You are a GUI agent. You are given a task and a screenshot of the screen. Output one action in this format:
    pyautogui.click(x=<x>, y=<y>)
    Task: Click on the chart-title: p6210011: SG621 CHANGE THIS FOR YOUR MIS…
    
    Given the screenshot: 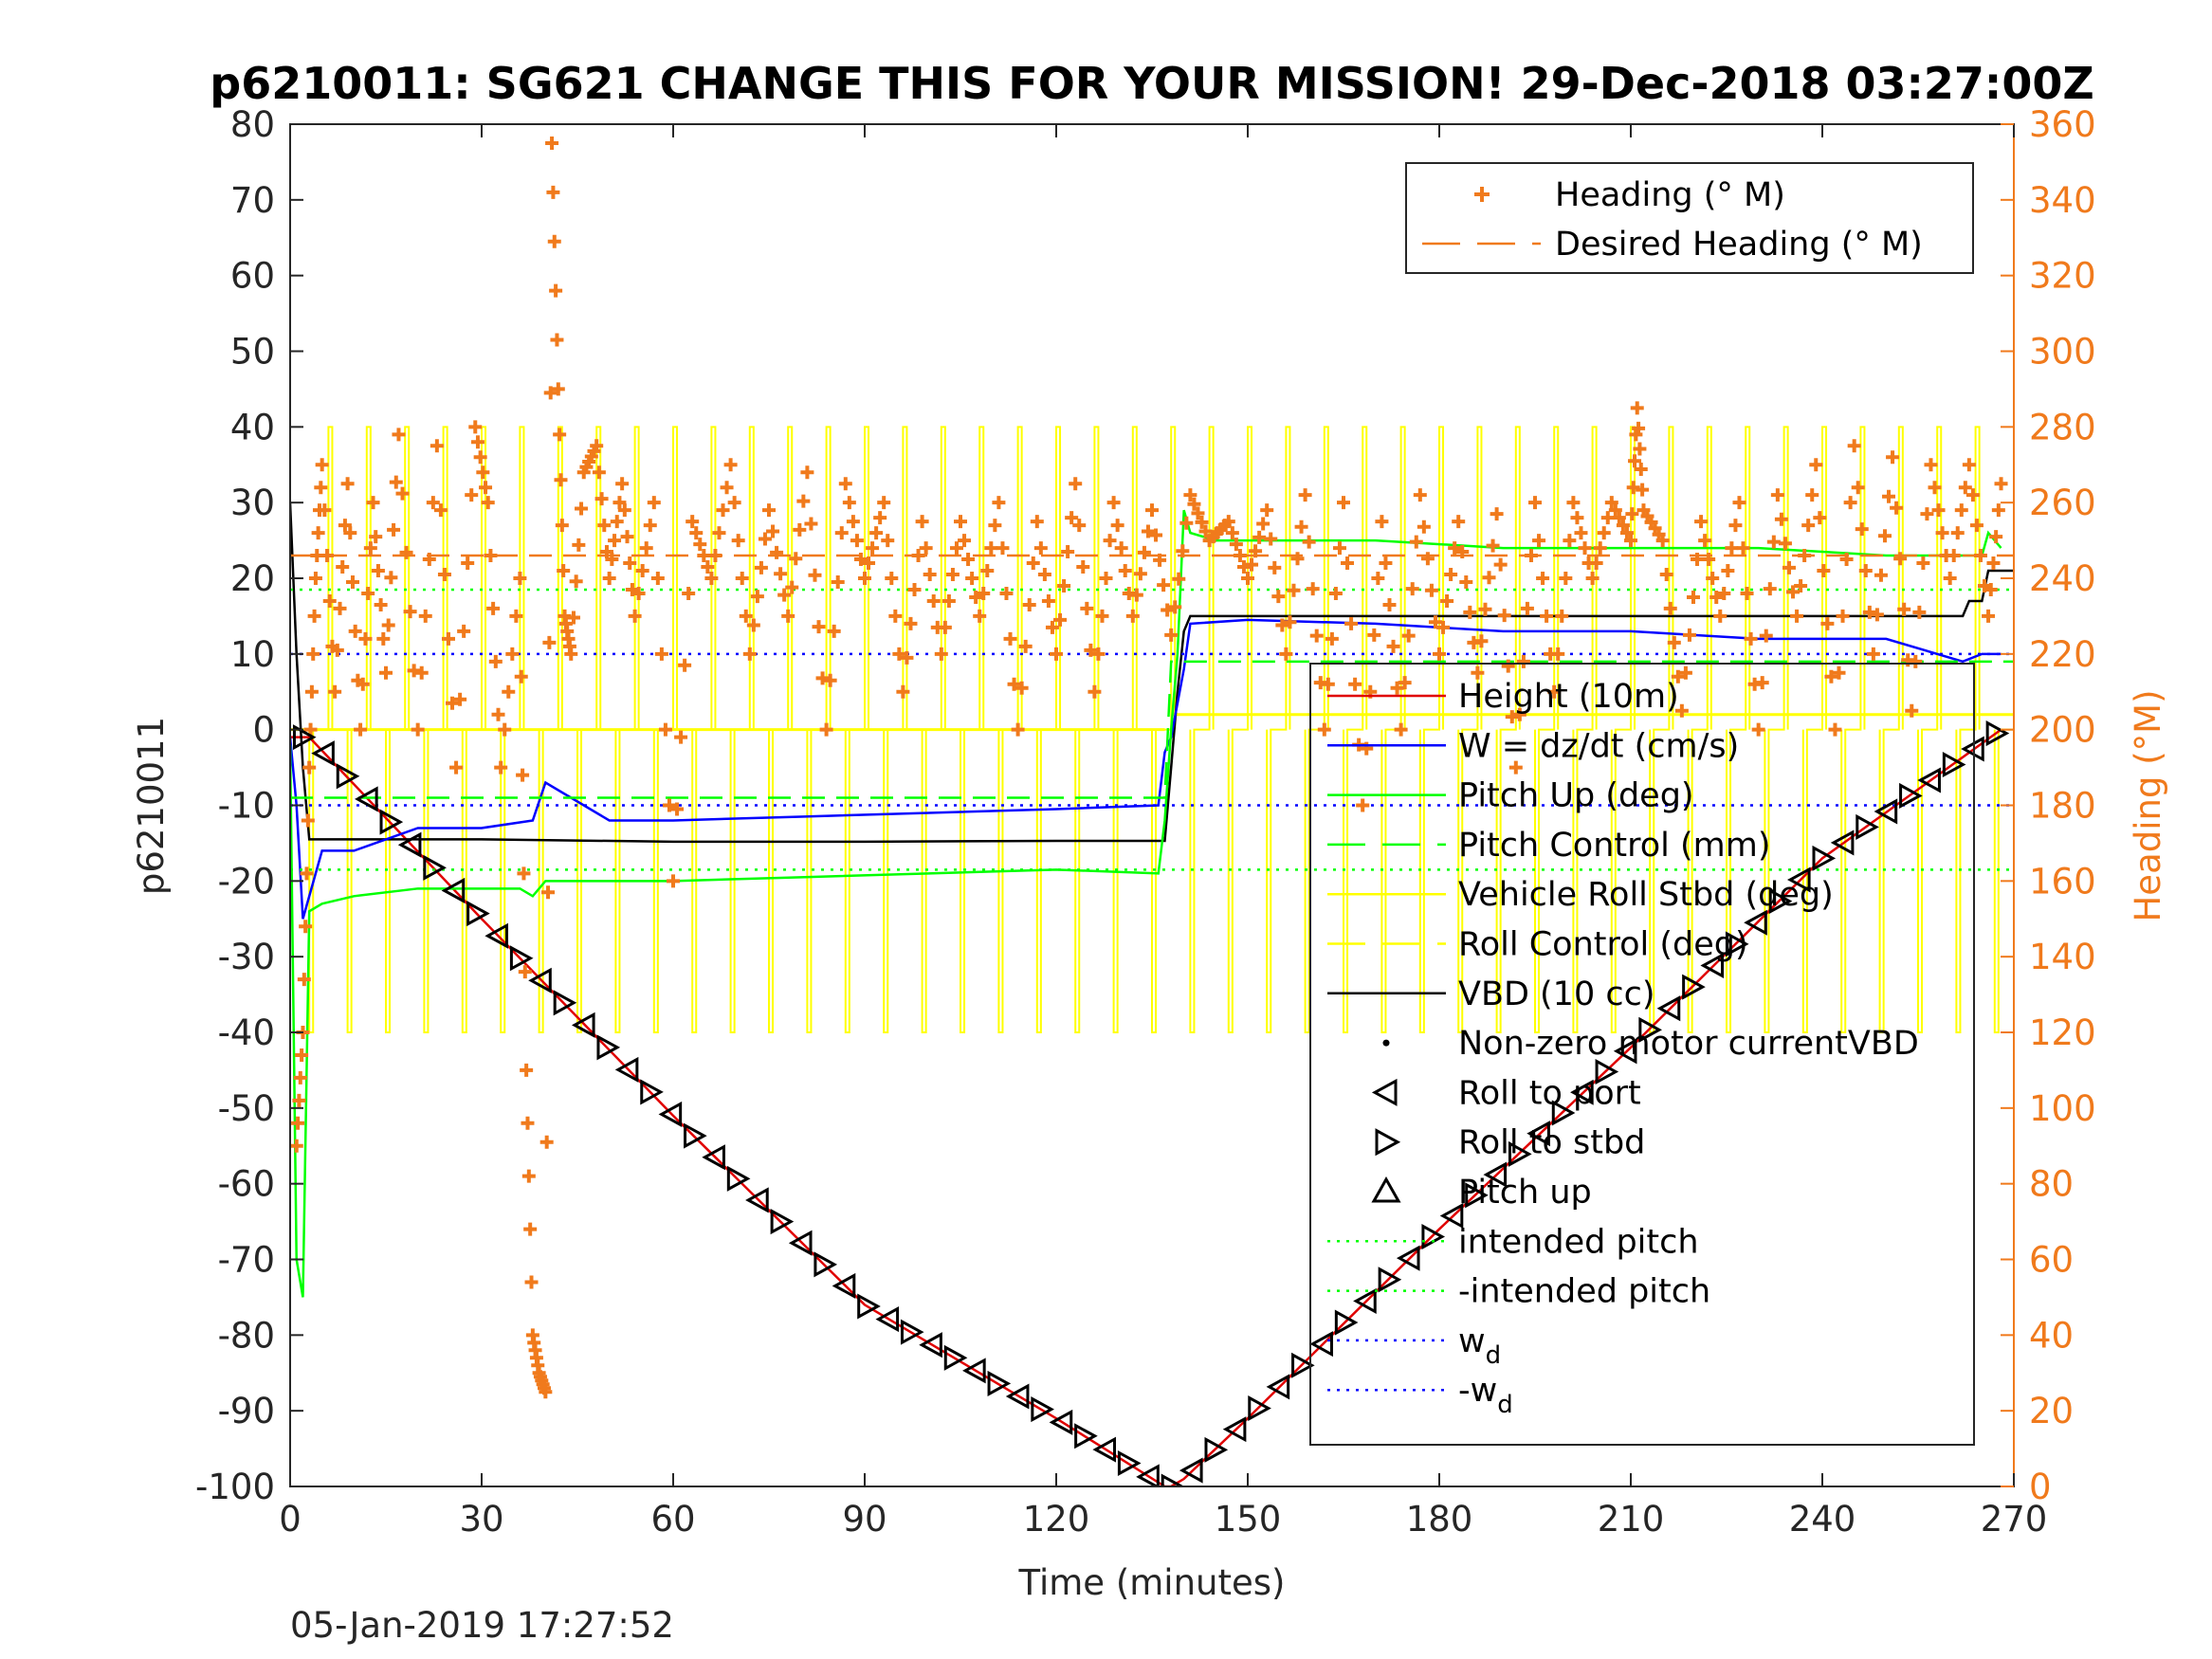 What is the action you would take?
    pyautogui.click(x=1151, y=83)
    